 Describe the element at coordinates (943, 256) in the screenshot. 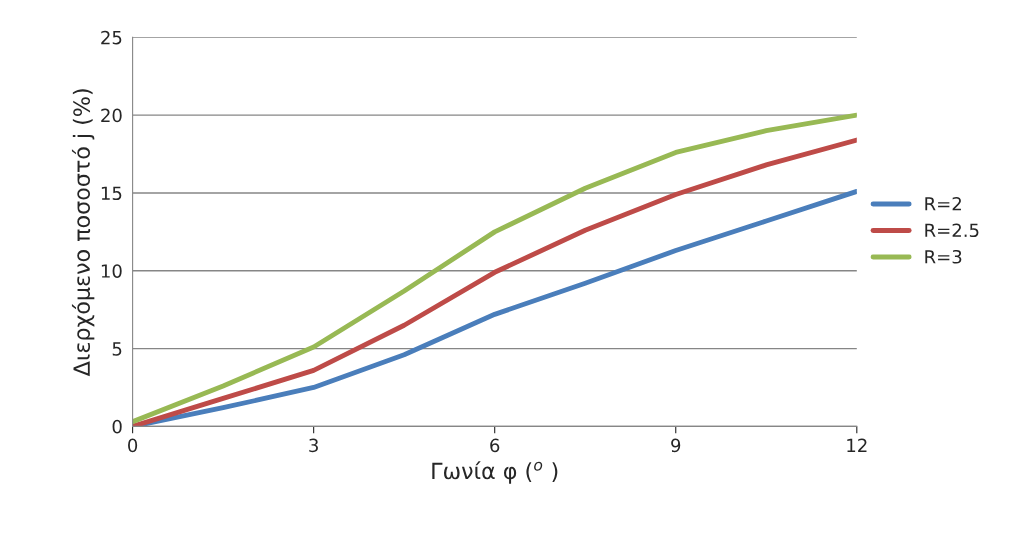

I see `legend-label: R=3` at that location.